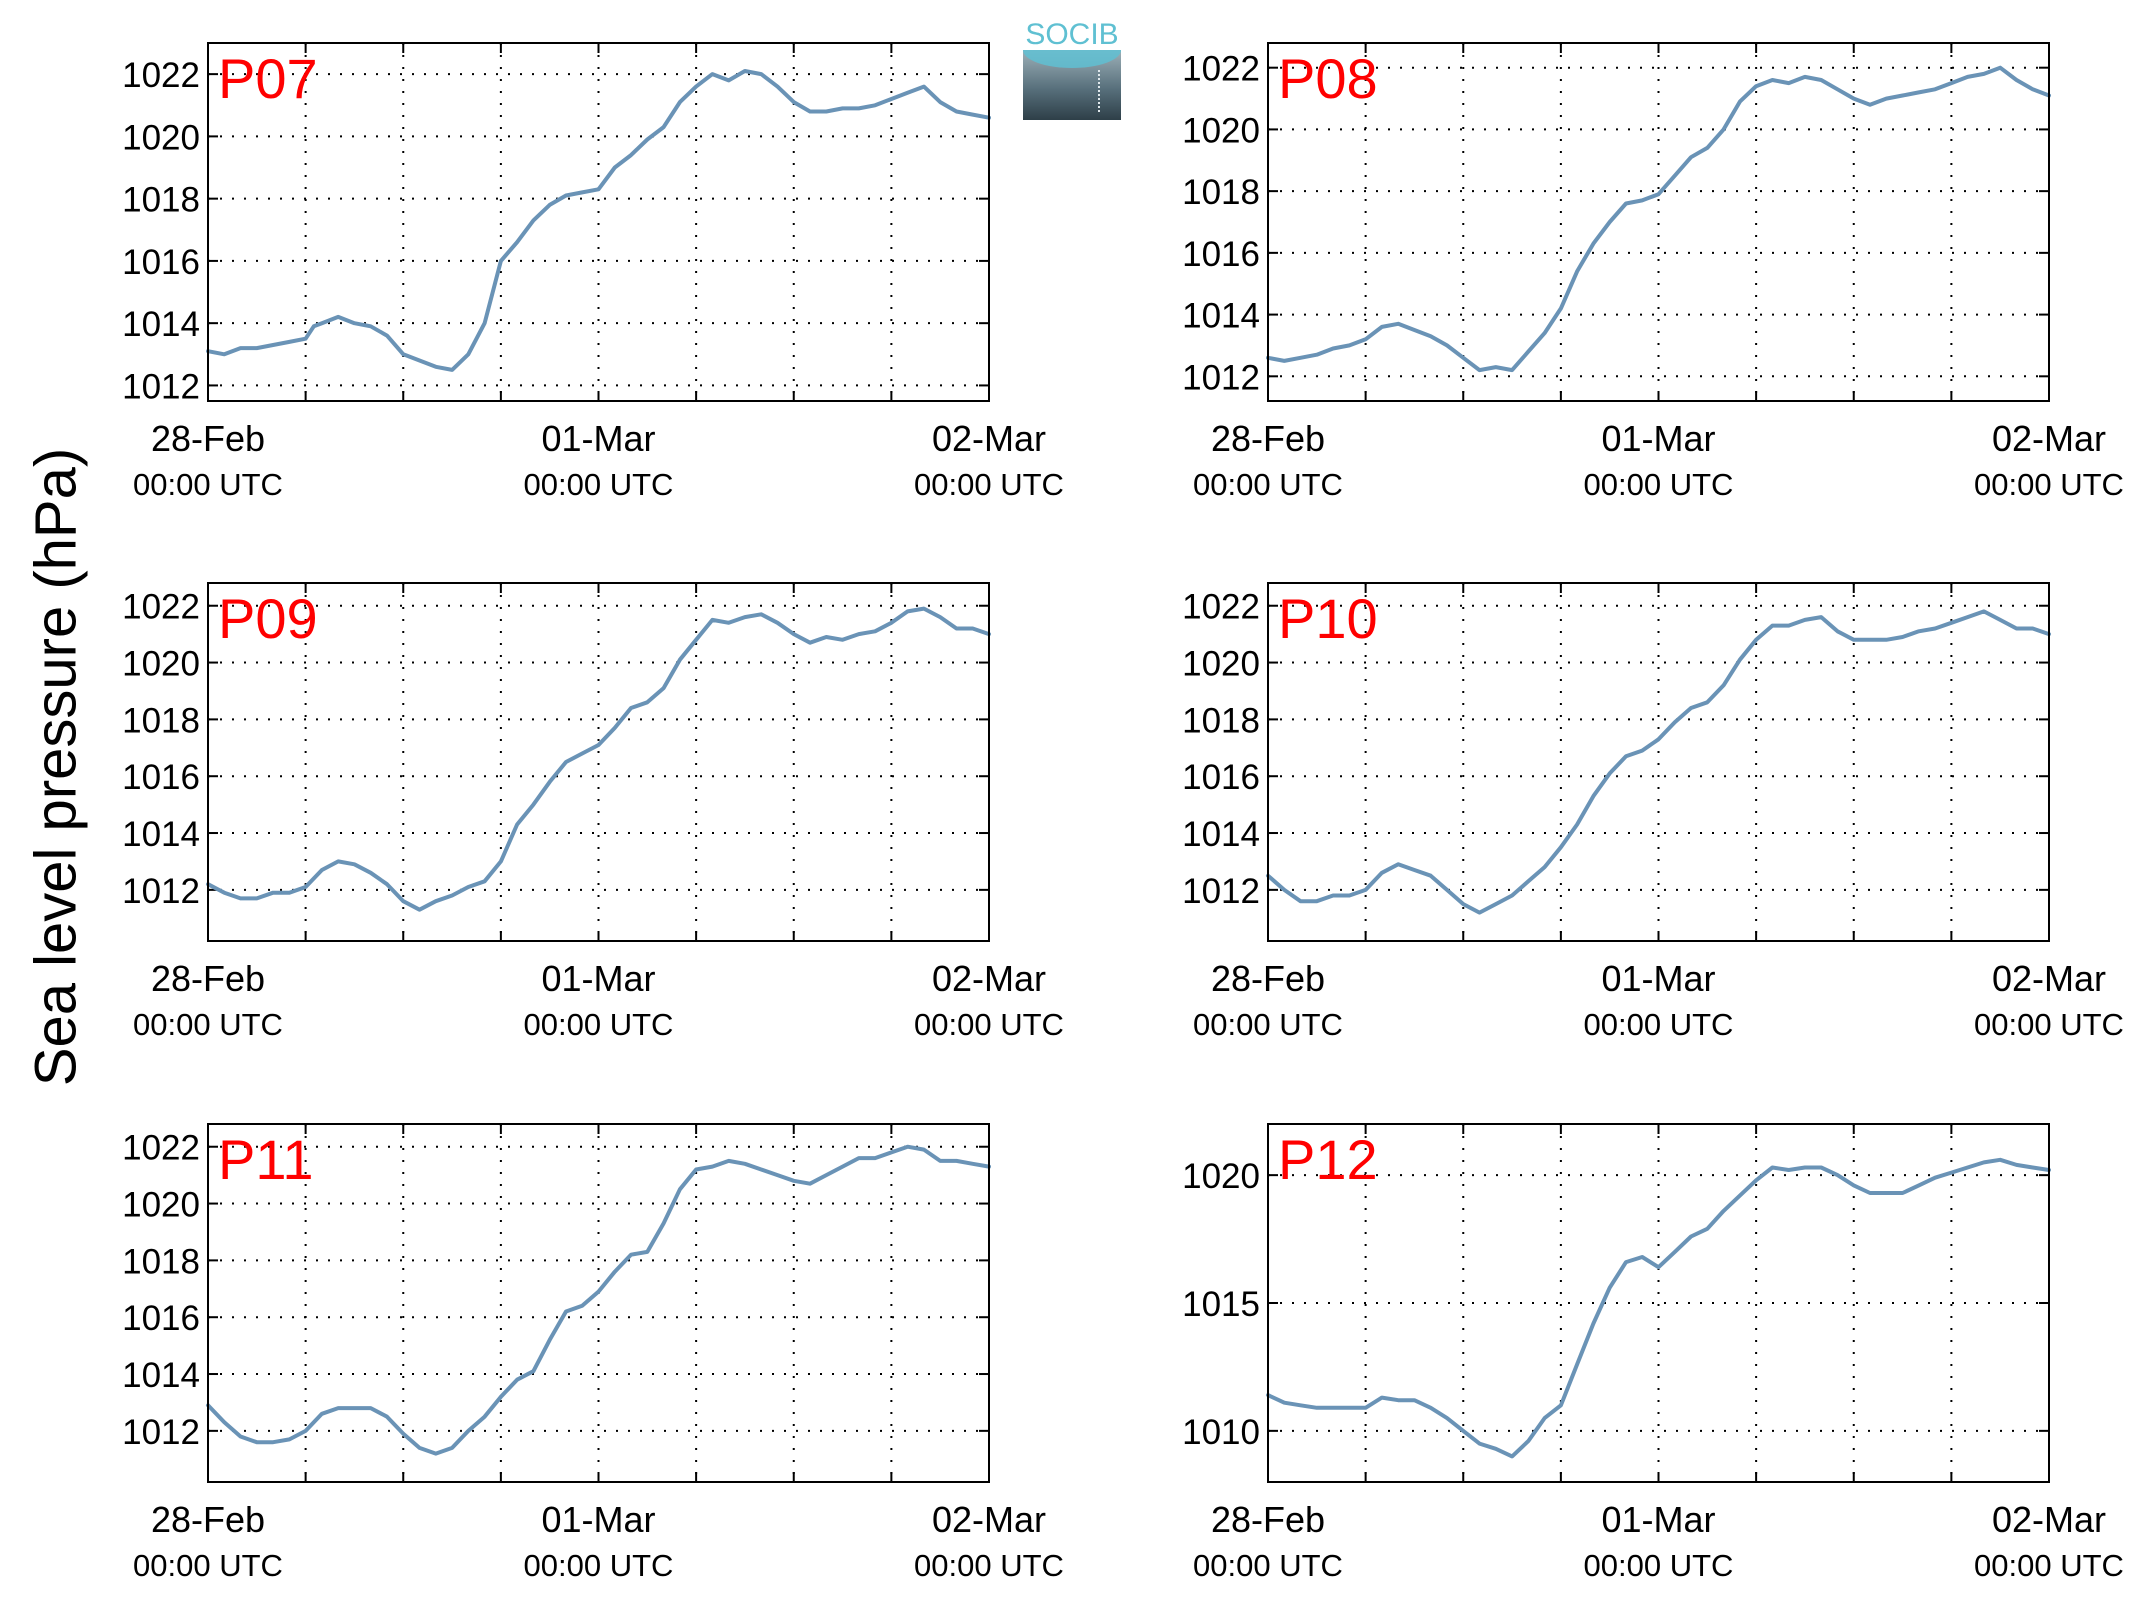  I want to click on panel-label: P12, so click(1328, 1159).